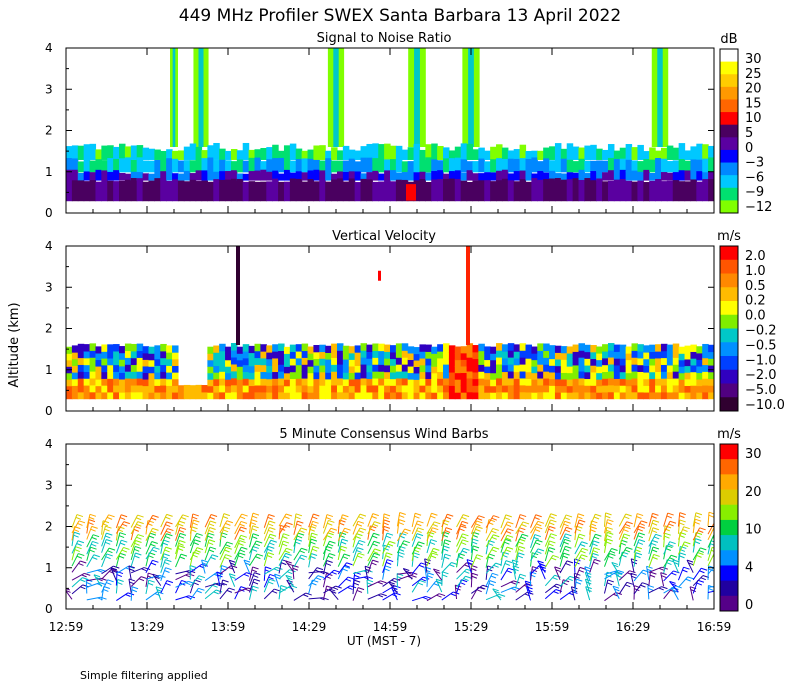 The height and width of the screenshot is (700, 800). I want to click on colorbar-swatch, so click(729, 308).